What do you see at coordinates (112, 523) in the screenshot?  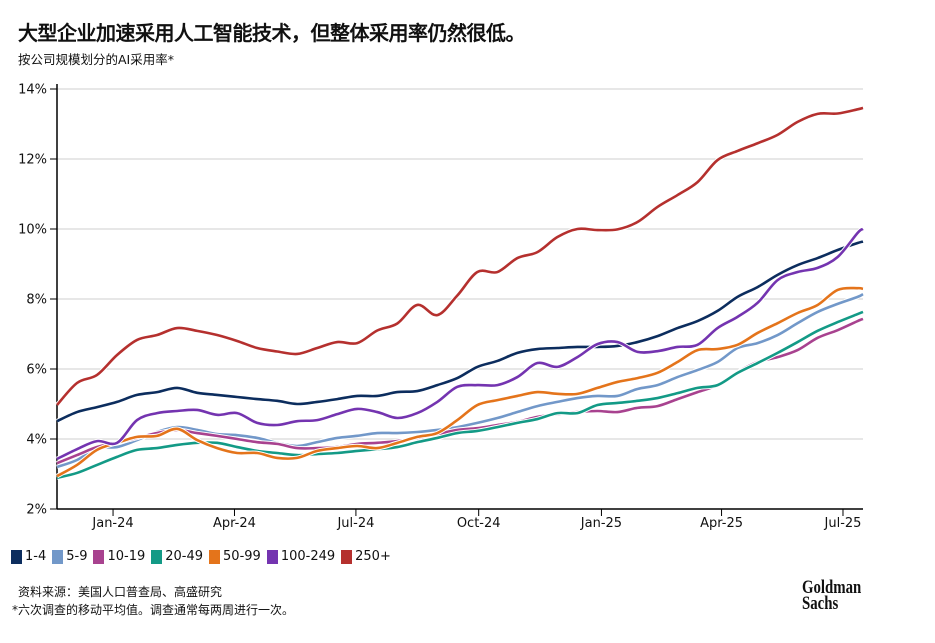 I see `x-tick-label: Jan-24` at bounding box center [112, 523].